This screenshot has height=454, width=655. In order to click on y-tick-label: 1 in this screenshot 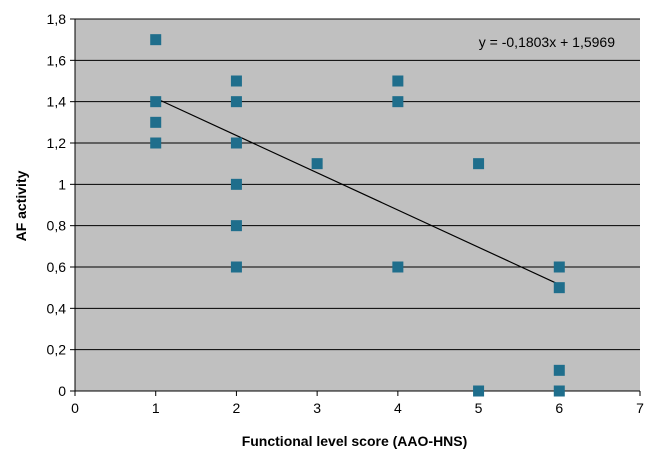, I will do `click(62, 184)`.